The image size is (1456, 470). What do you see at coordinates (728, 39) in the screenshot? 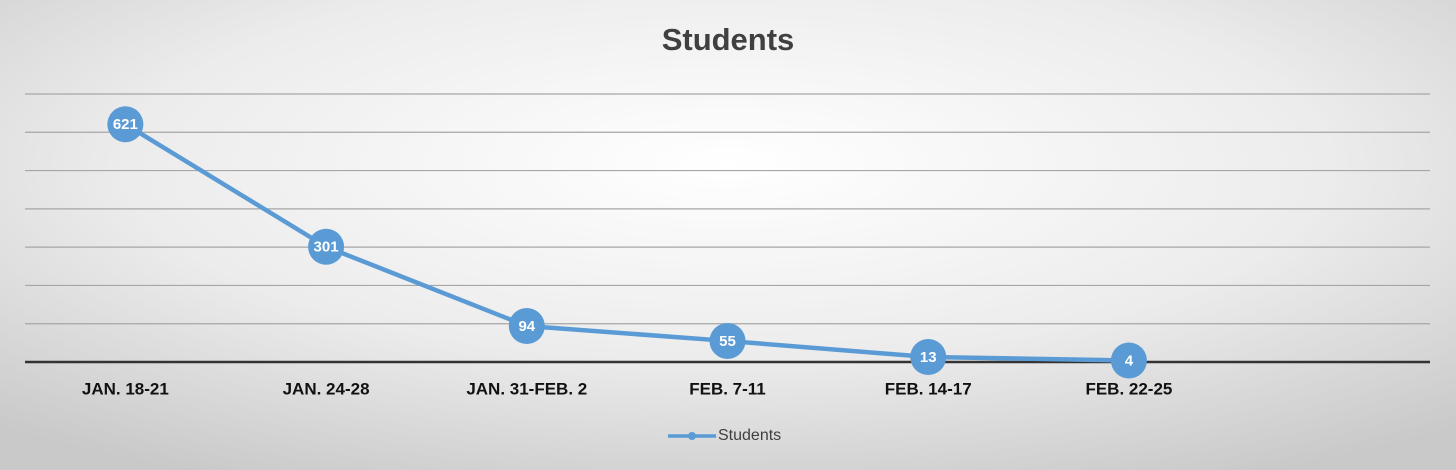
I see `chart-title: Students` at bounding box center [728, 39].